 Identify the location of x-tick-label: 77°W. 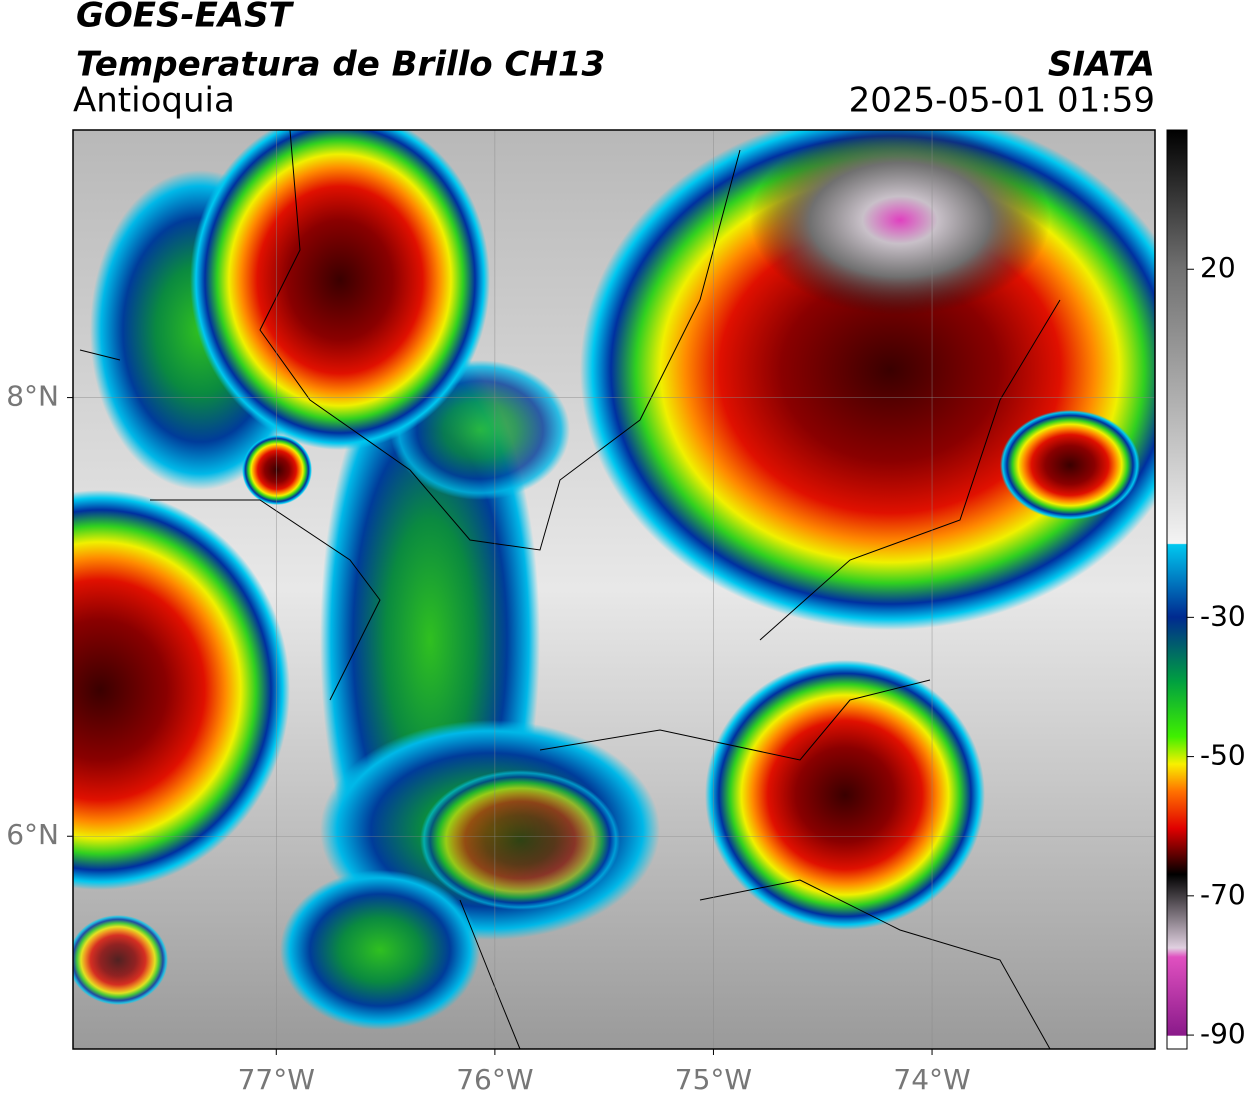
(276, 1079).